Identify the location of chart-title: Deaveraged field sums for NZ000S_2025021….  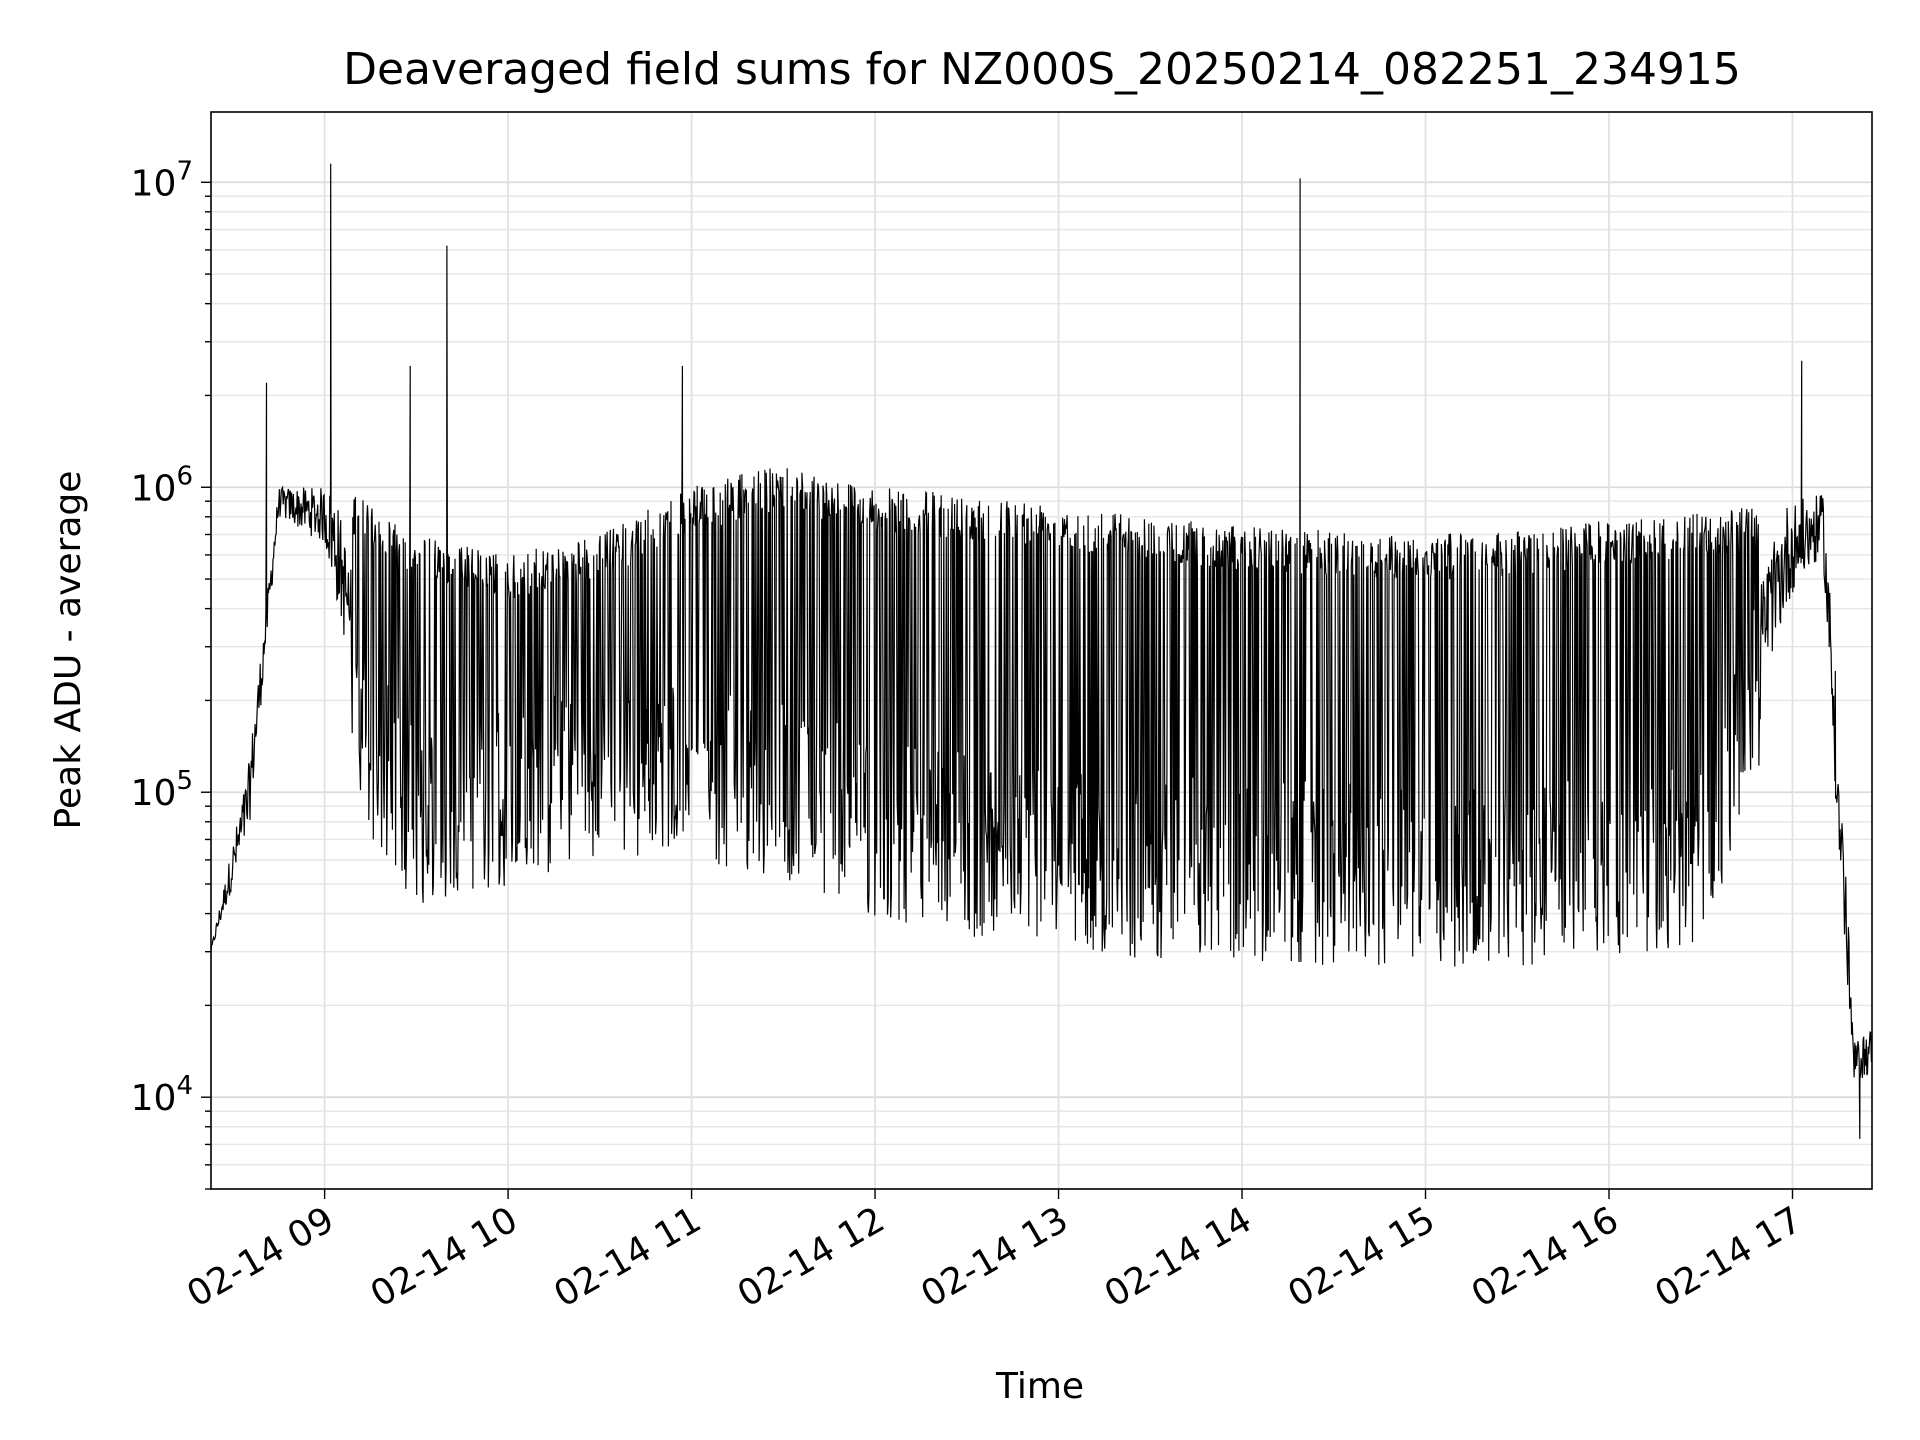
(1042, 69).